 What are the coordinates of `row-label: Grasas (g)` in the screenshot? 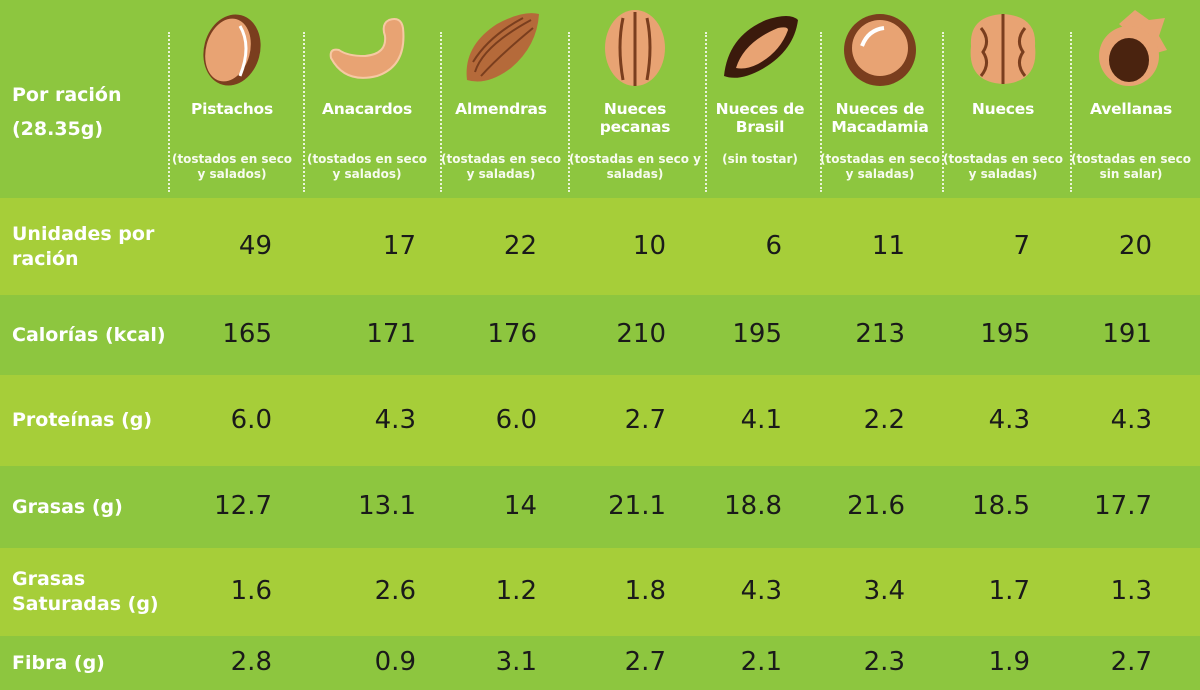 It's located at (67, 506).